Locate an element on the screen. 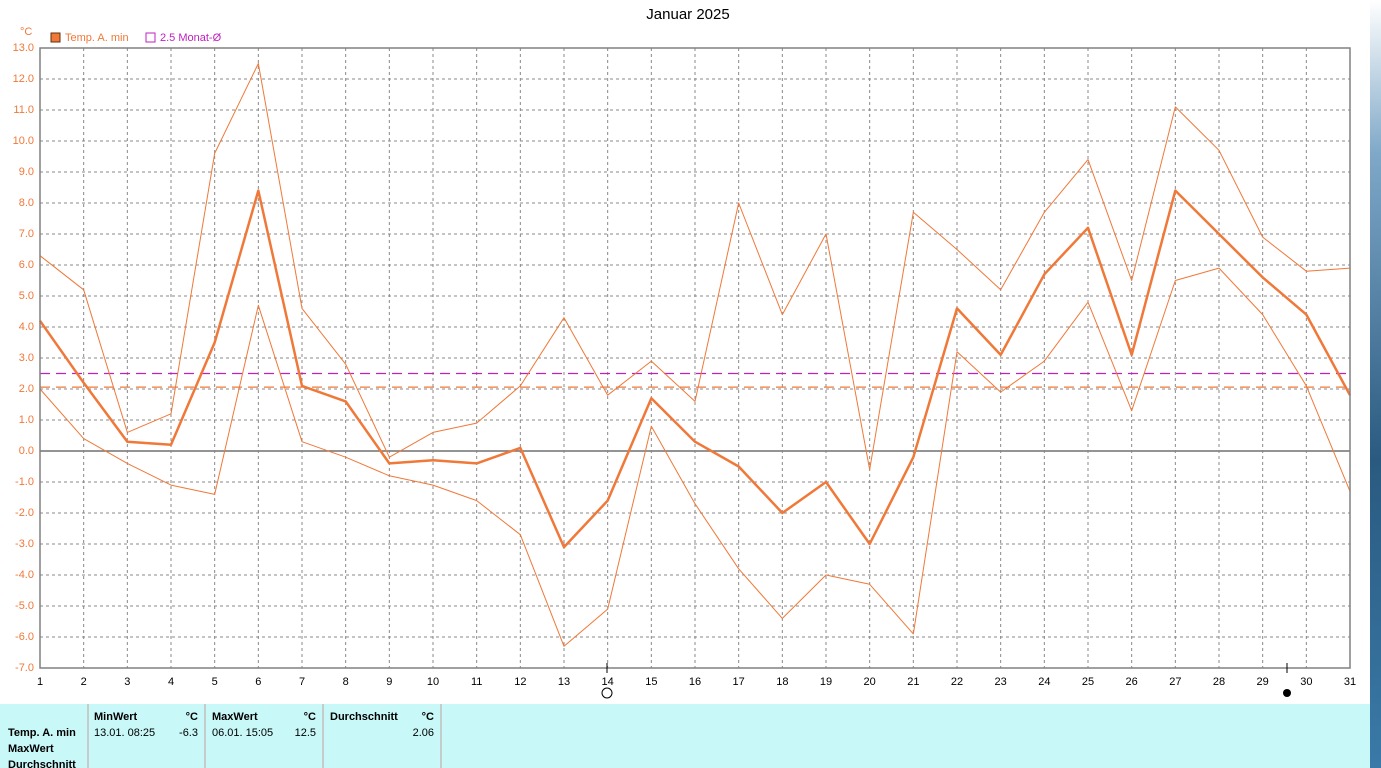 The height and width of the screenshot is (768, 1381). x-tick-label: 1 is located at coordinates (40, 682).